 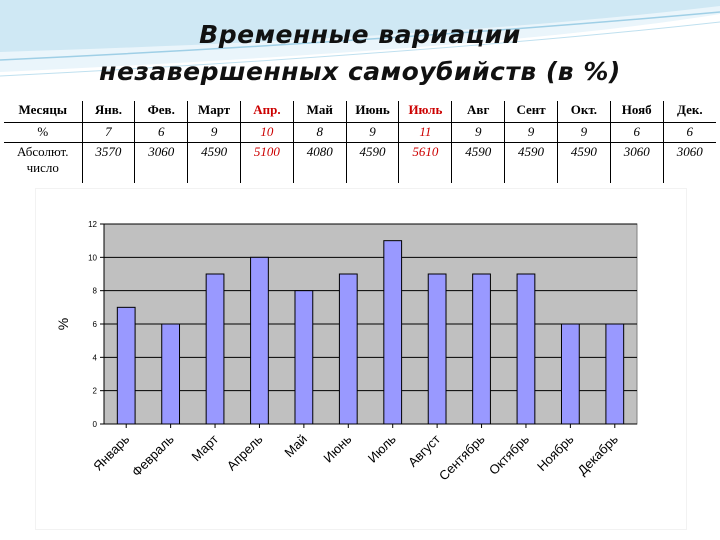 I want to click on x-category-label: Февраль, so click(x=153, y=455).